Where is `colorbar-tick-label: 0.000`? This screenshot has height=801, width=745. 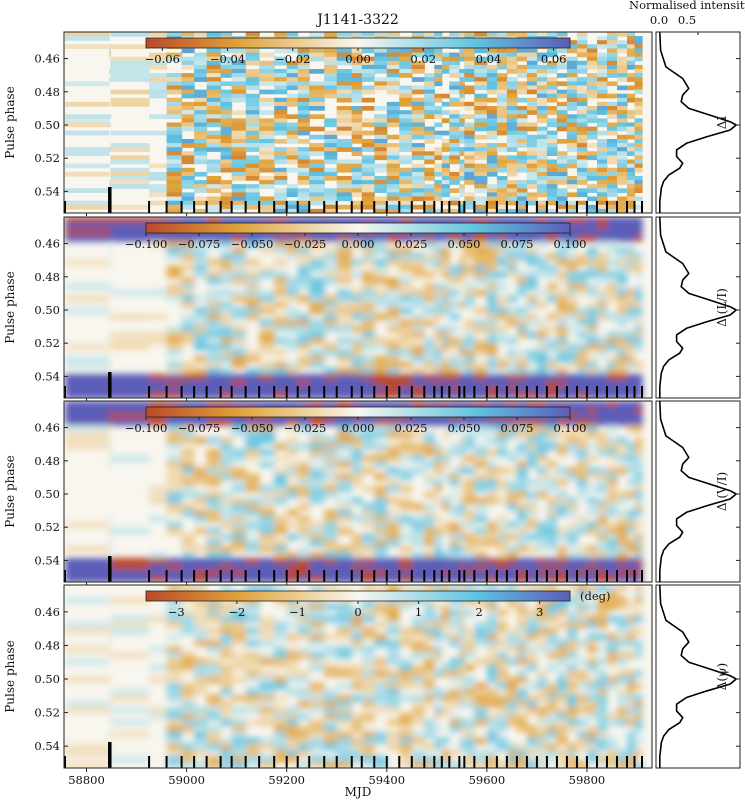 colorbar-tick-label: 0.000 is located at coordinates (358, 428).